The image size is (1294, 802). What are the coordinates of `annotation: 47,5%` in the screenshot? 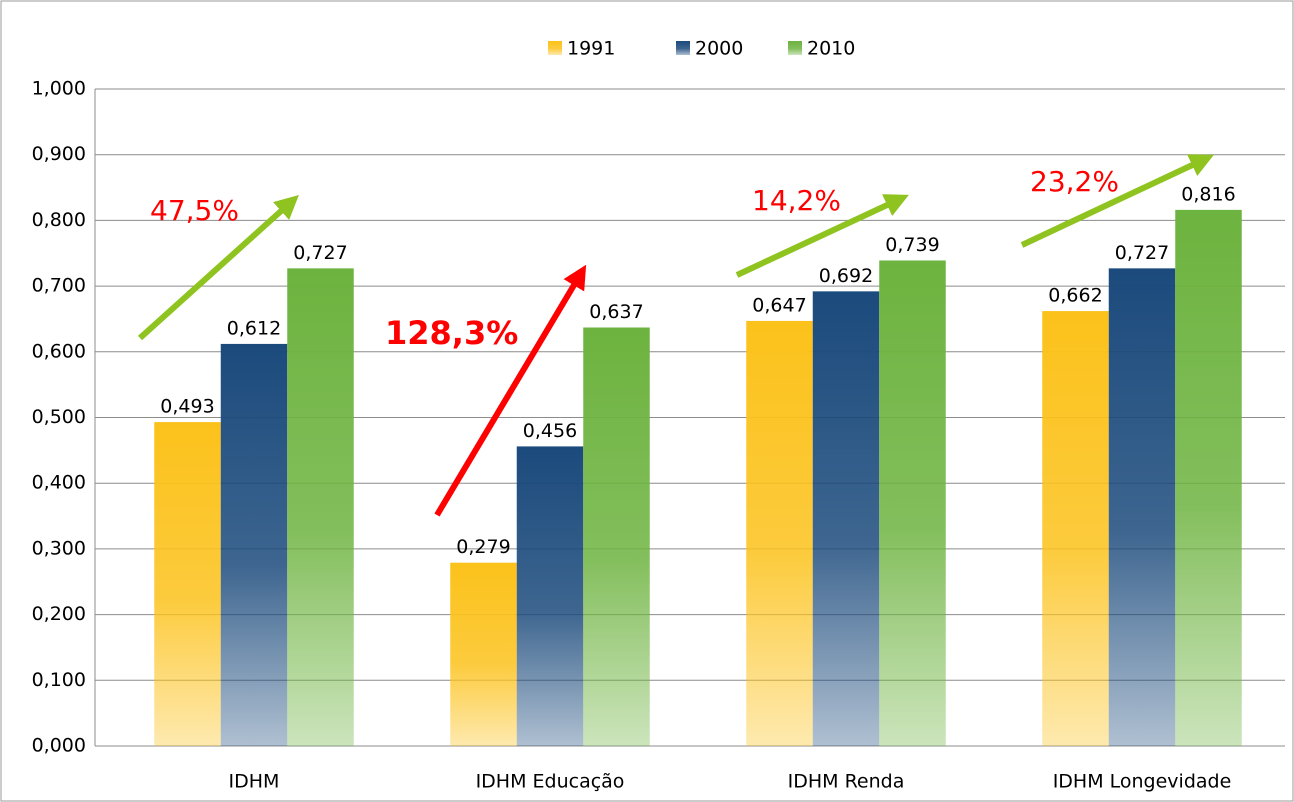 It's located at (194, 210).